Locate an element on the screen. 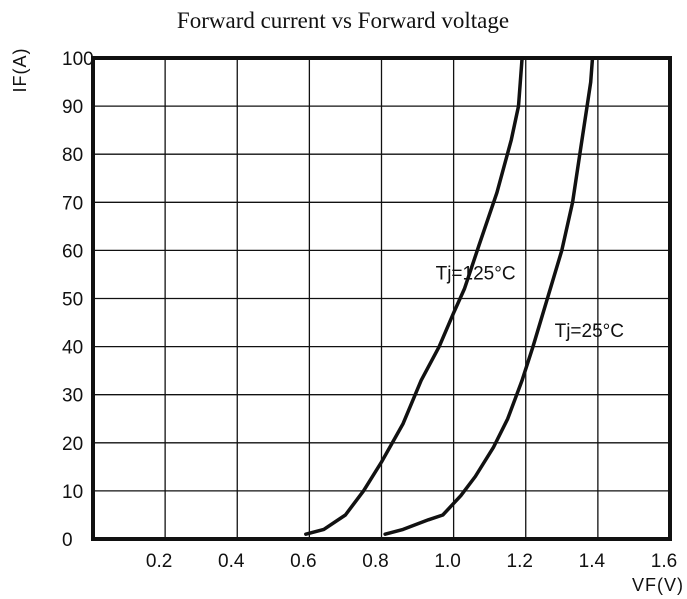 The width and height of the screenshot is (687, 599). y-tick-label: 10 is located at coordinates (72, 492).